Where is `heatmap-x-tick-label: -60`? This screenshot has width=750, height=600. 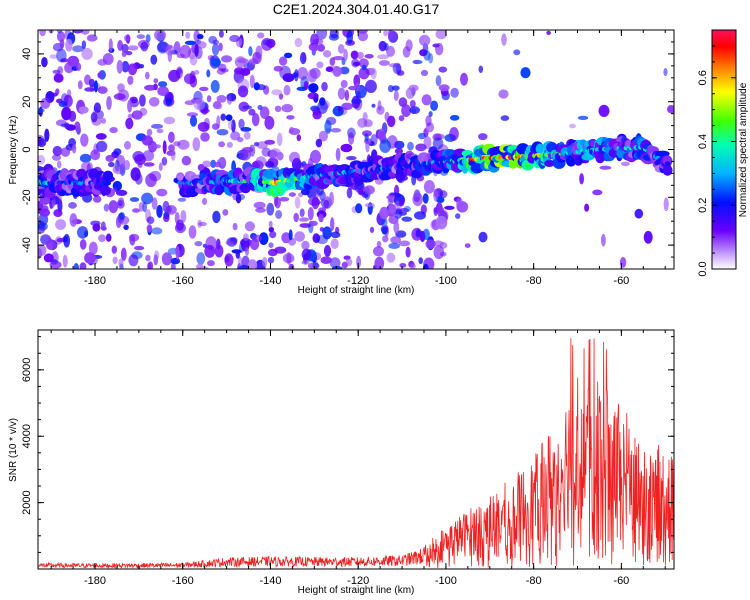 heatmap-x-tick-label: -60 is located at coordinates (621, 281).